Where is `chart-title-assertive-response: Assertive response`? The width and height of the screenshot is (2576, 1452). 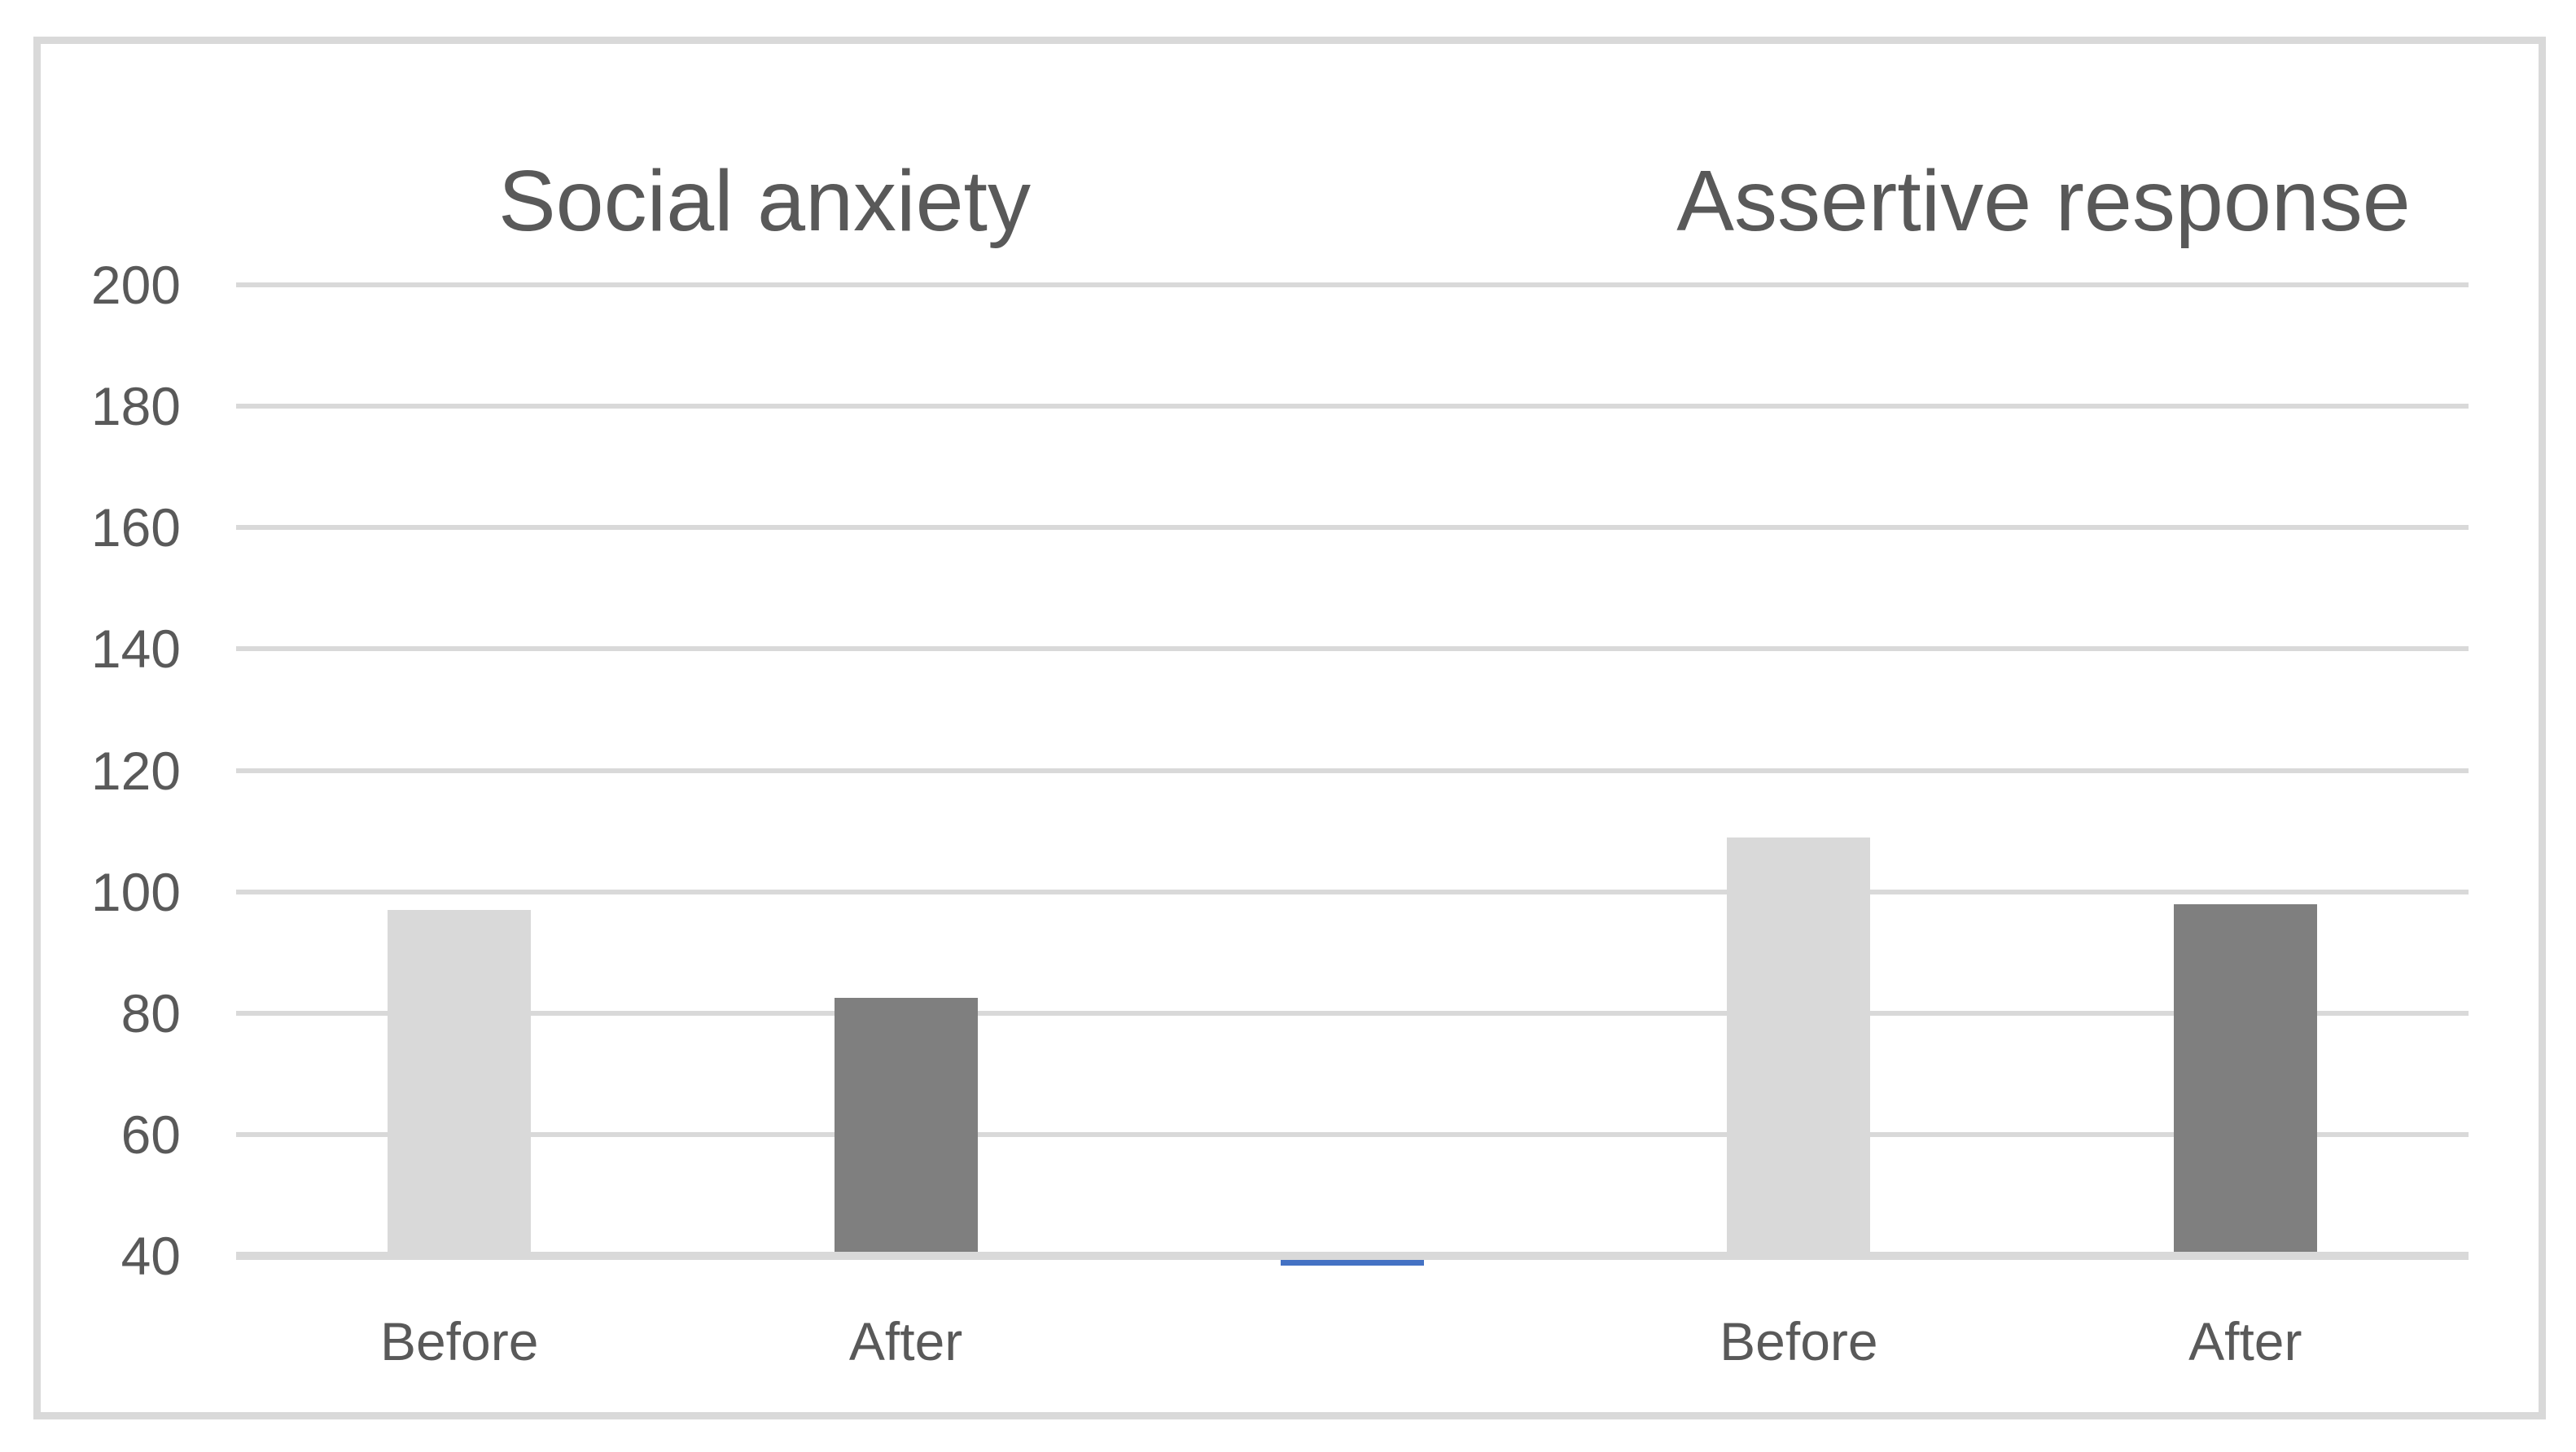
chart-title-assertive-response: Assertive response is located at coordinates (2043, 201).